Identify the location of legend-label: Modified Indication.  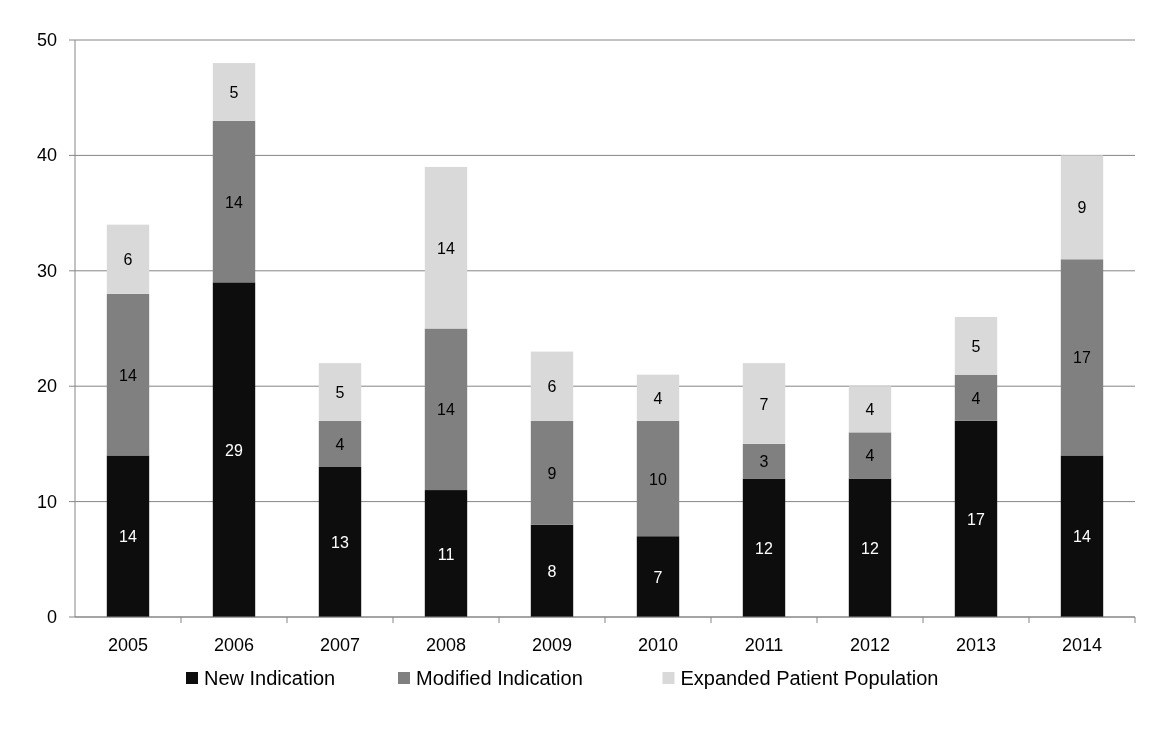
(499, 678).